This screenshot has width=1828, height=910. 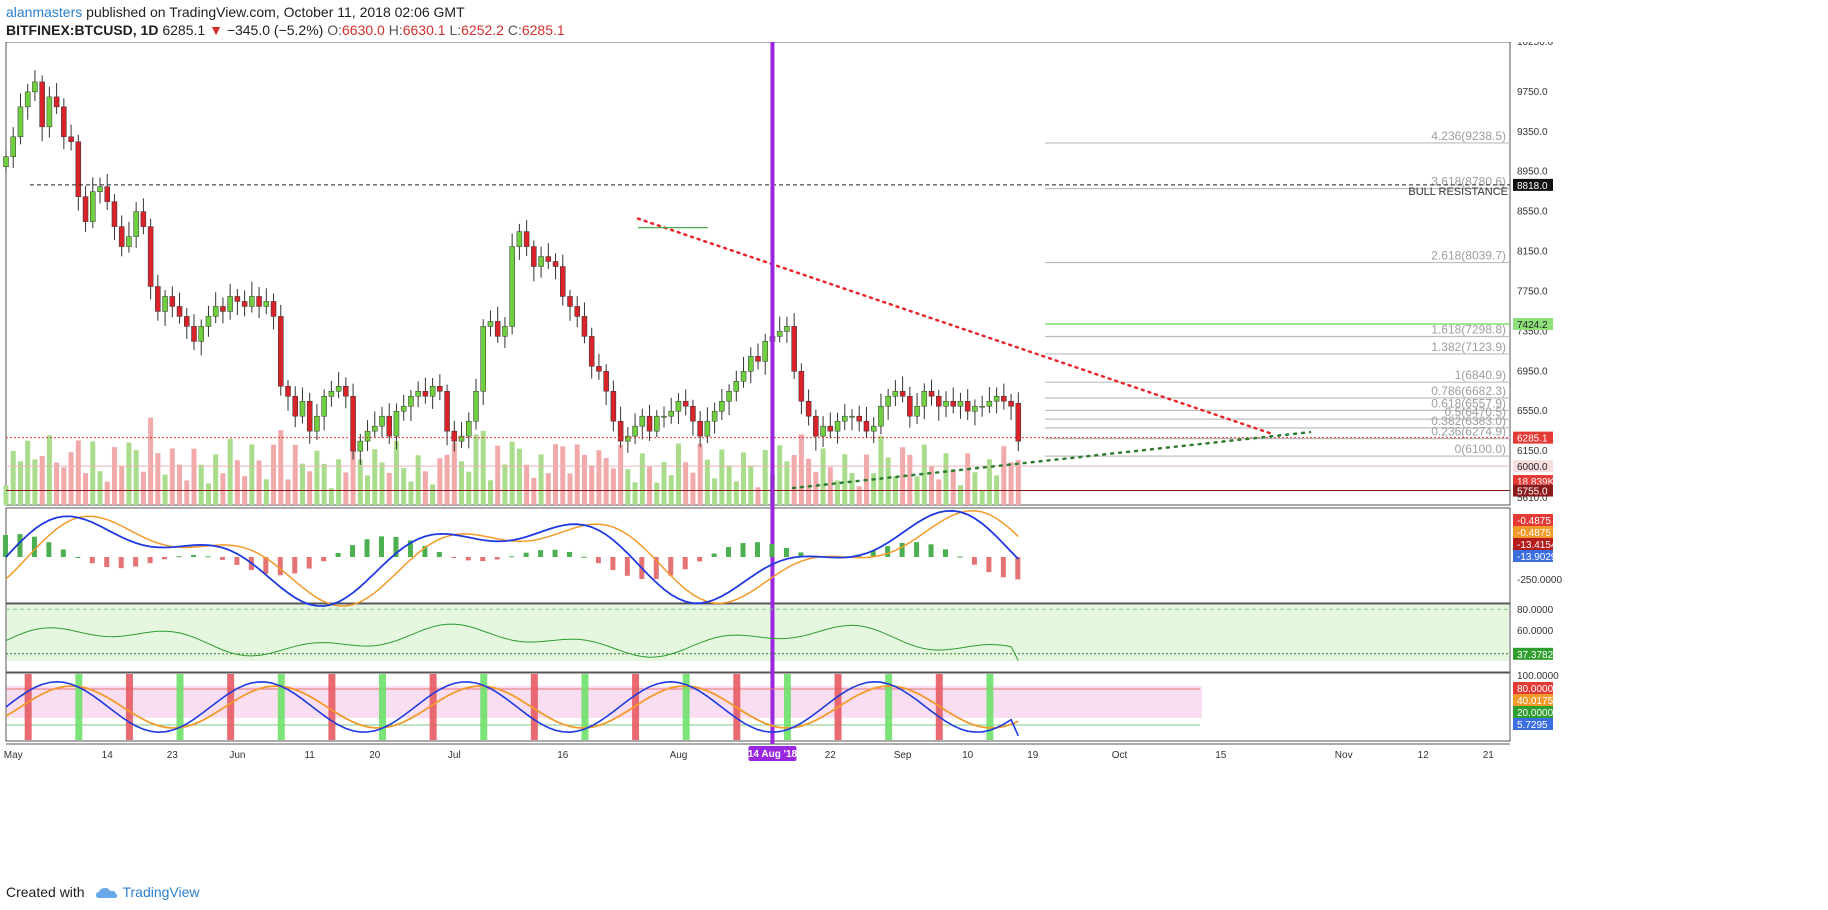 What do you see at coordinates (1344, 755) in the screenshot?
I see `x-tick-label: Nov` at bounding box center [1344, 755].